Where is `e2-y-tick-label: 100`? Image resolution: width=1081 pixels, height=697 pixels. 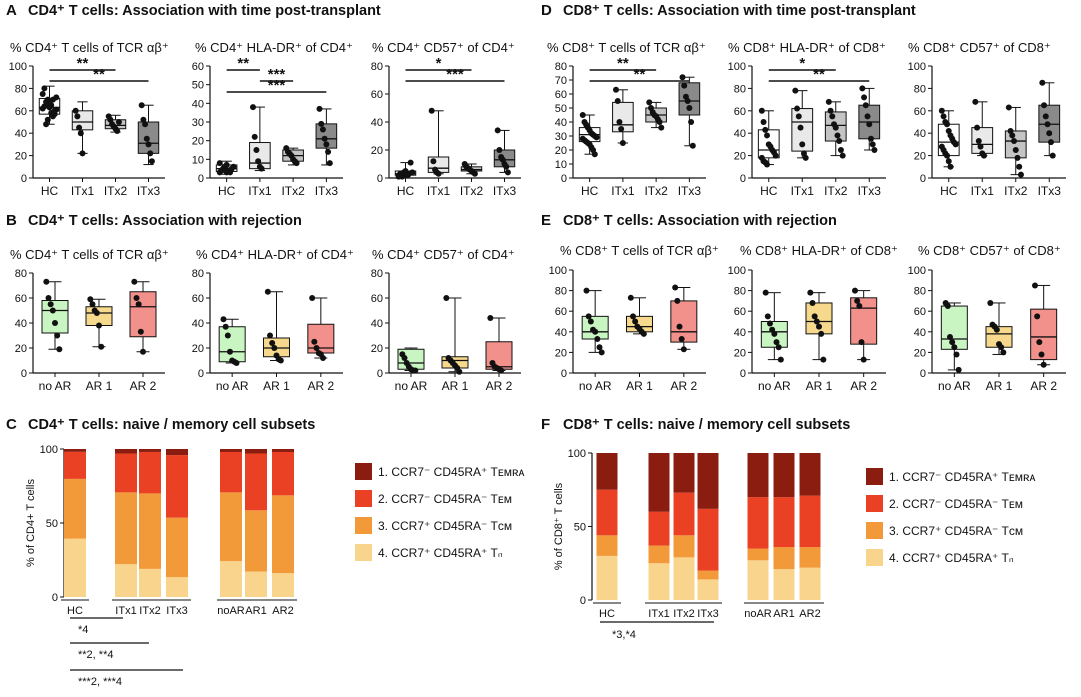 e2-y-tick-label: 100 is located at coordinates (737, 271).